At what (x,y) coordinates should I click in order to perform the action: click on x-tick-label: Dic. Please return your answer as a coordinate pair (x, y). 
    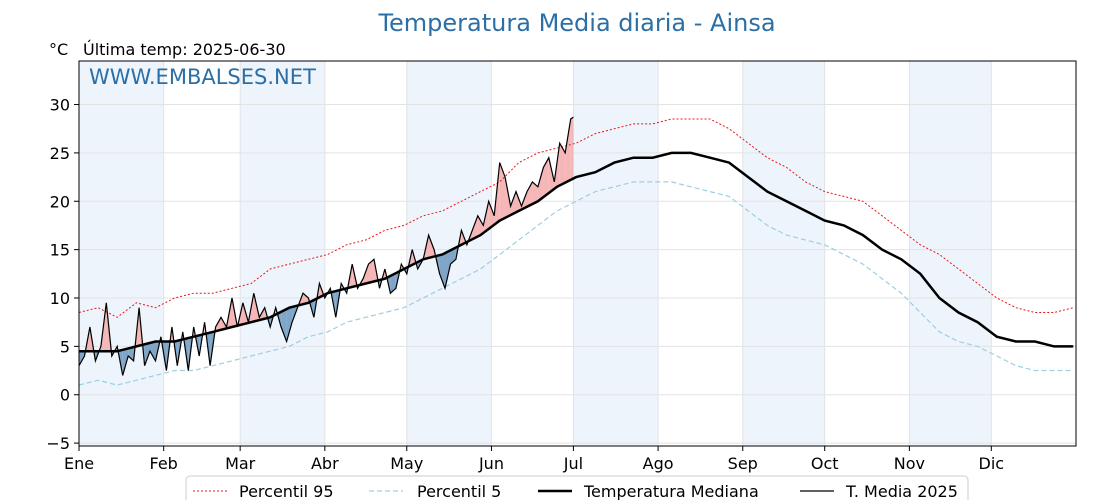
    Looking at the image, I should click on (992, 463).